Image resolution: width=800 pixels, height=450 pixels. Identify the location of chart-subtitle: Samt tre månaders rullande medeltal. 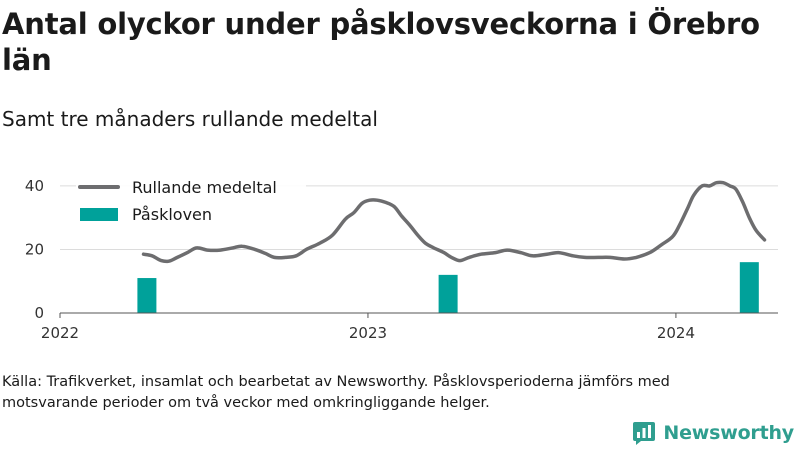
(190, 119).